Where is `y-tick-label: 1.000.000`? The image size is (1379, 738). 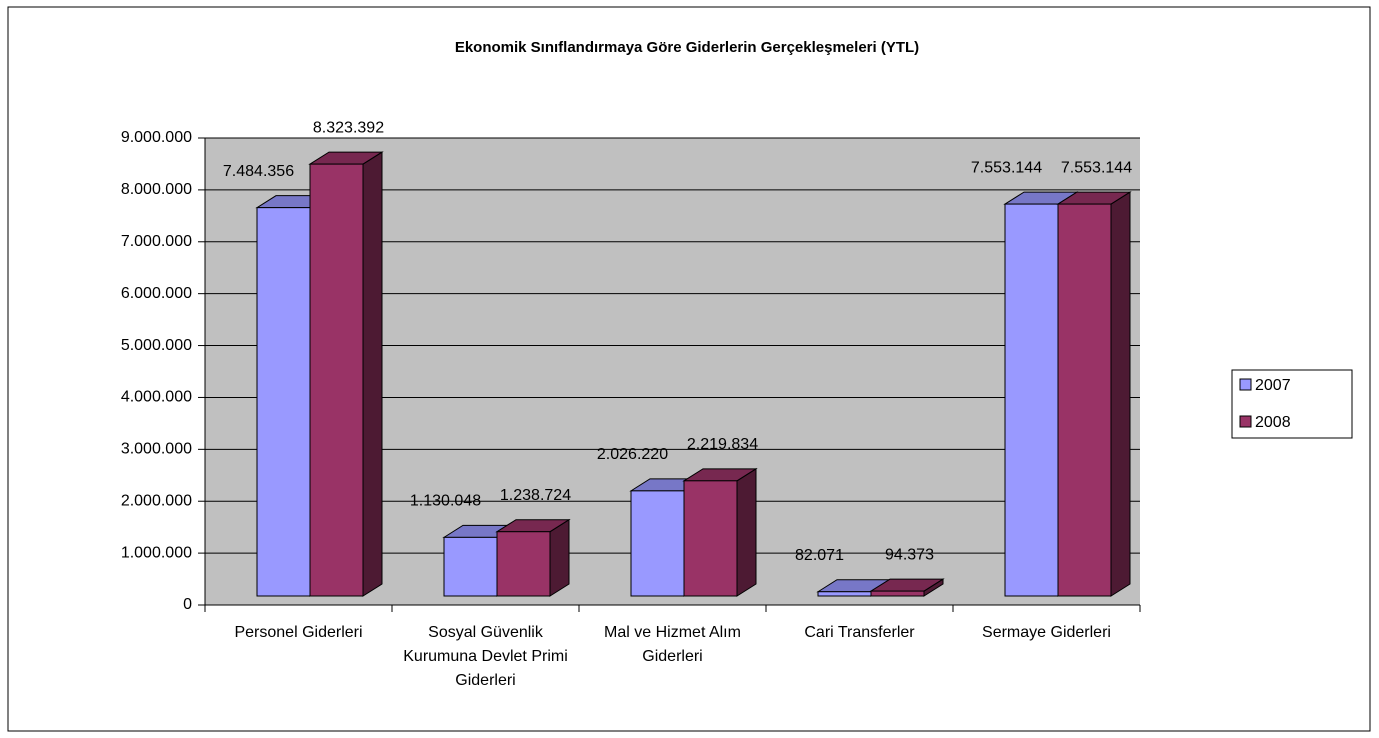 y-tick-label: 1.000.000 is located at coordinates (156, 552).